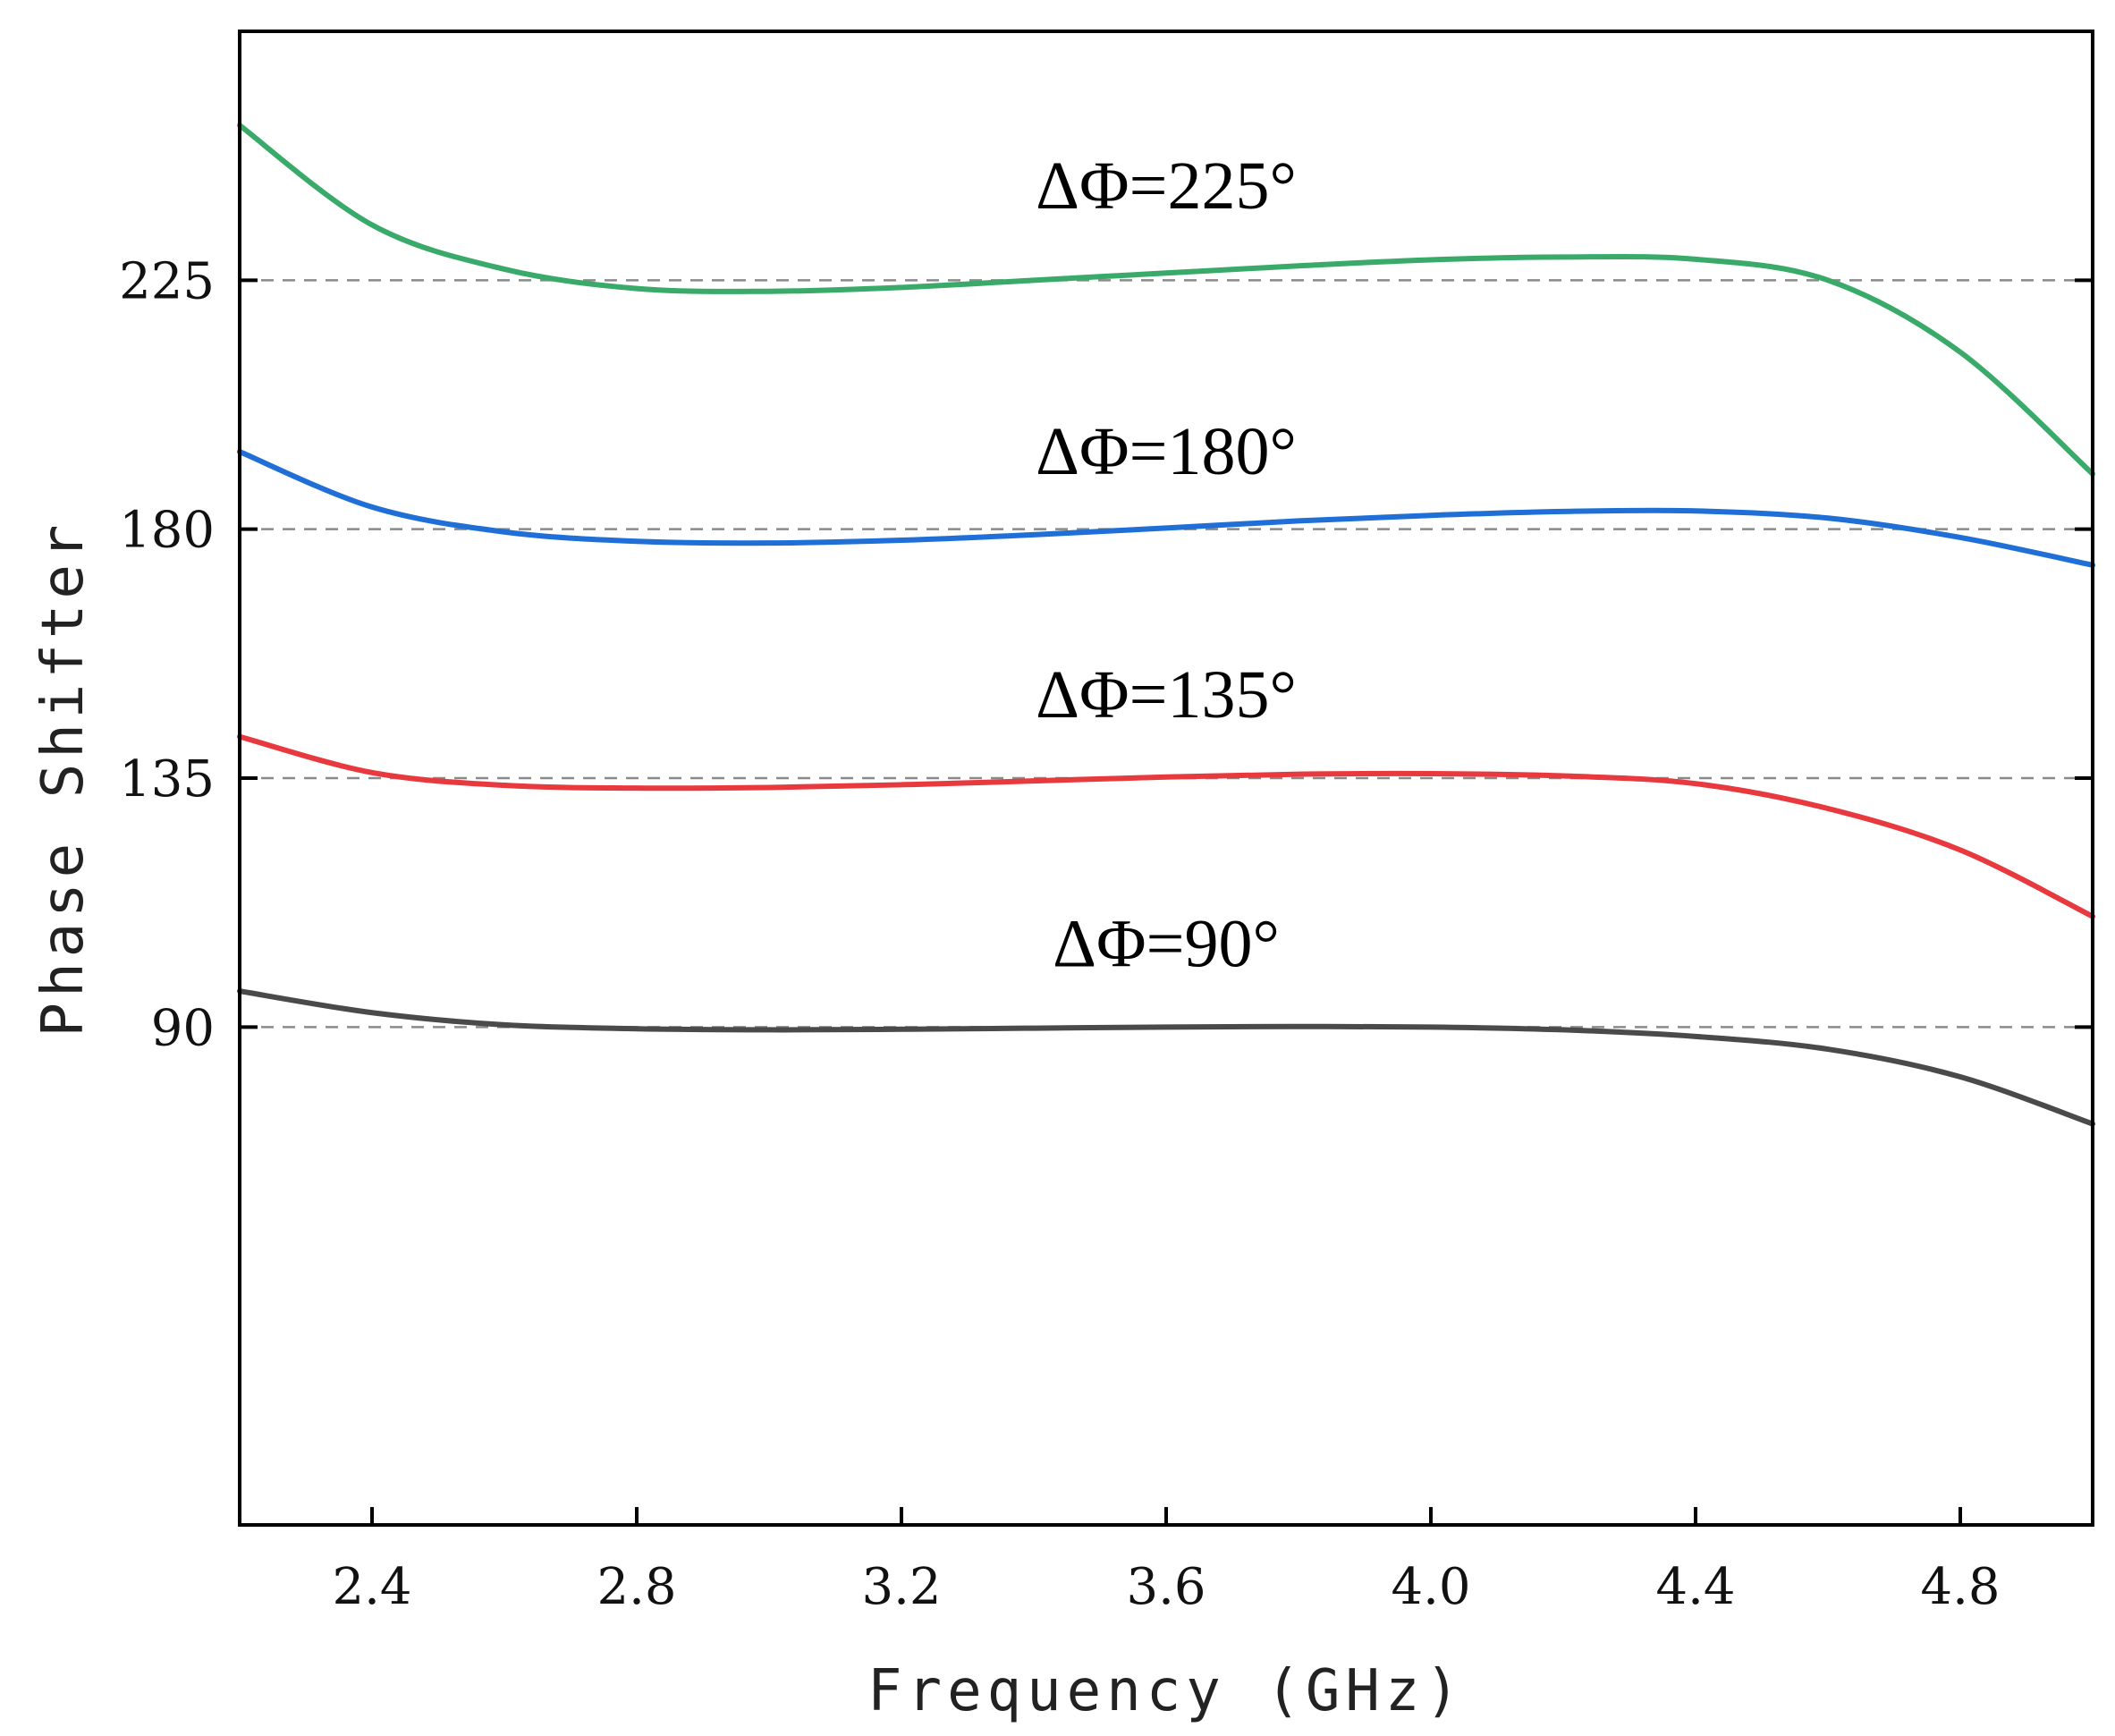 This screenshot has width=2115, height=1736. What do you see at coordinates (167, 531) in the screenshot?
I see `y-tick-label: 180` at bounding box center [167, 531].